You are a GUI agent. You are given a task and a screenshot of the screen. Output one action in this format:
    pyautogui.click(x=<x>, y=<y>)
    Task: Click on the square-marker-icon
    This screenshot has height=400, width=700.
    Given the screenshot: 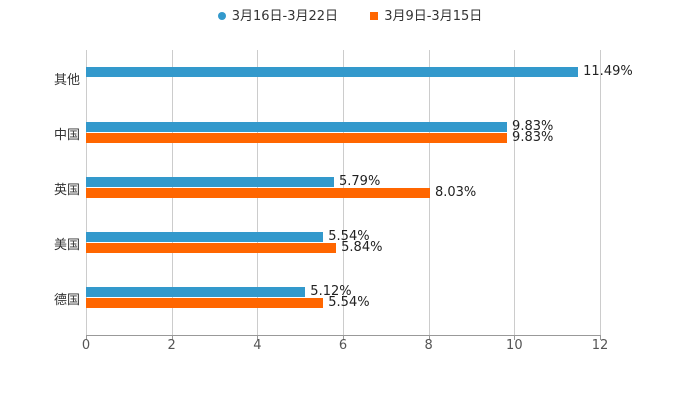 What is the action you would take?
    pyautogui.click(x=374, y=15)
    